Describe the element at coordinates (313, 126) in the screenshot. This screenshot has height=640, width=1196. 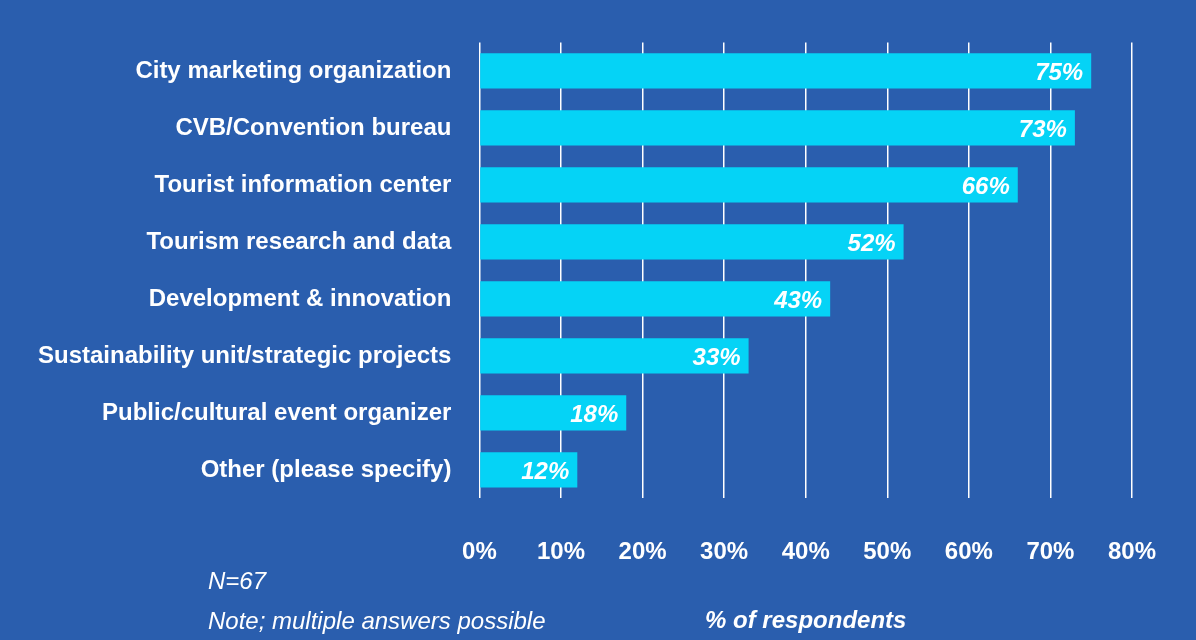
I see `y-tick-label: CVB/Convention bureau` at that location.